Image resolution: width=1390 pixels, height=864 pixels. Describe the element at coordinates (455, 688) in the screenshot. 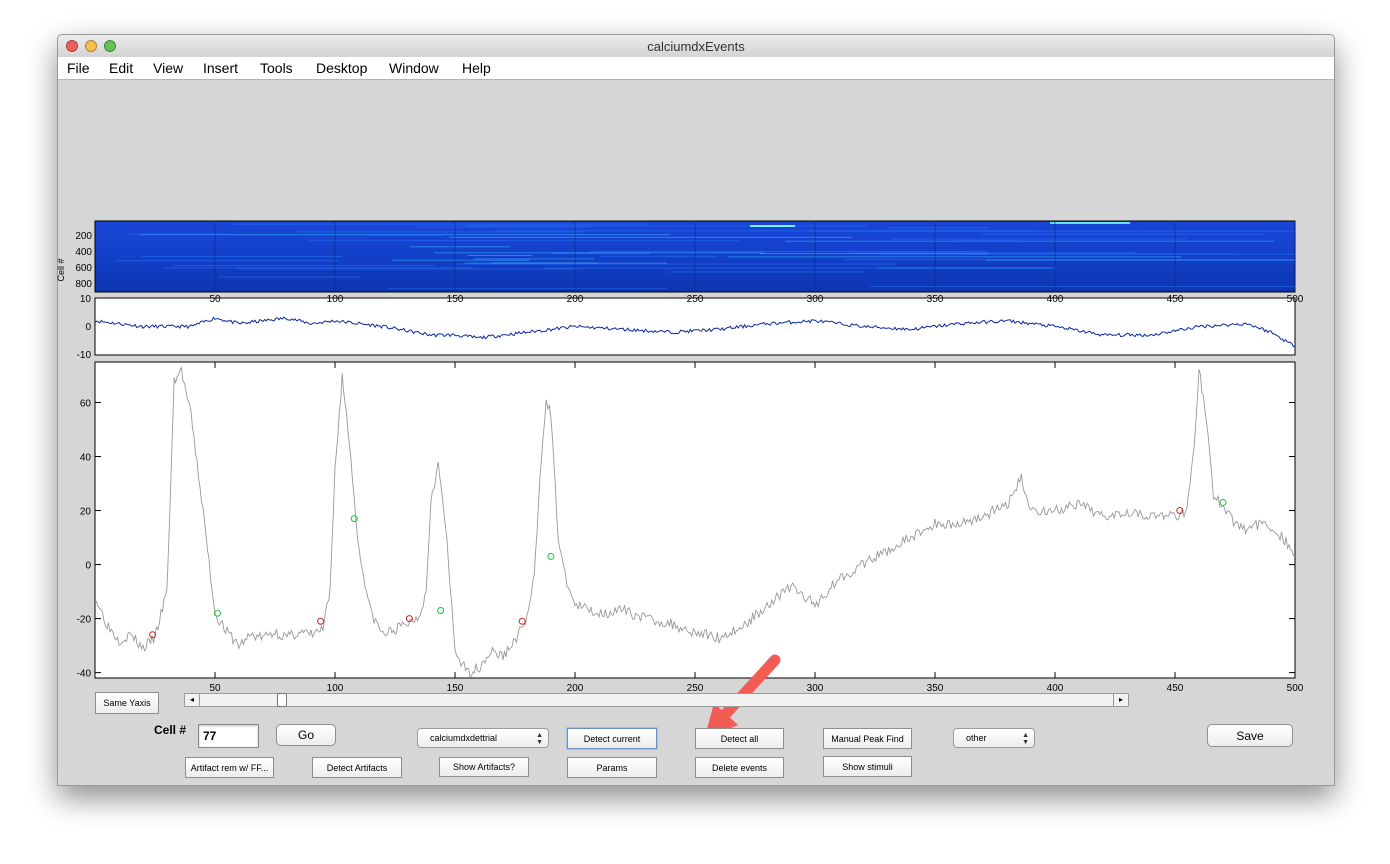

I see `x-tick-label: 150` at that location.